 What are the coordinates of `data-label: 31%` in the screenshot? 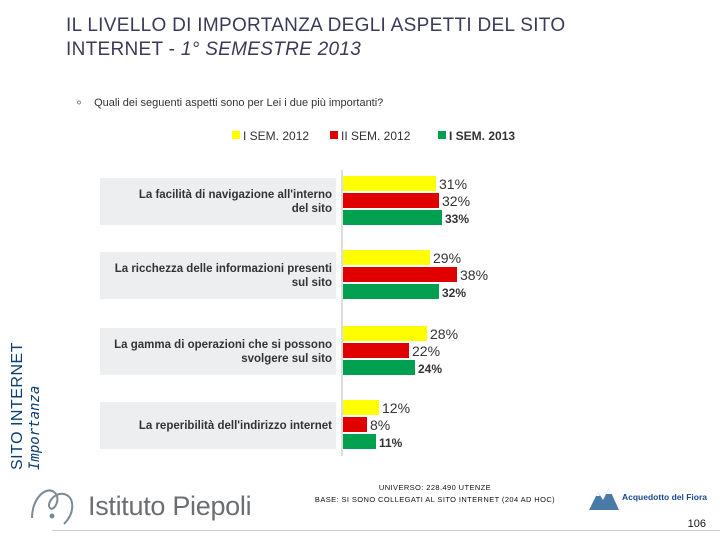 It's located at (453, 184).